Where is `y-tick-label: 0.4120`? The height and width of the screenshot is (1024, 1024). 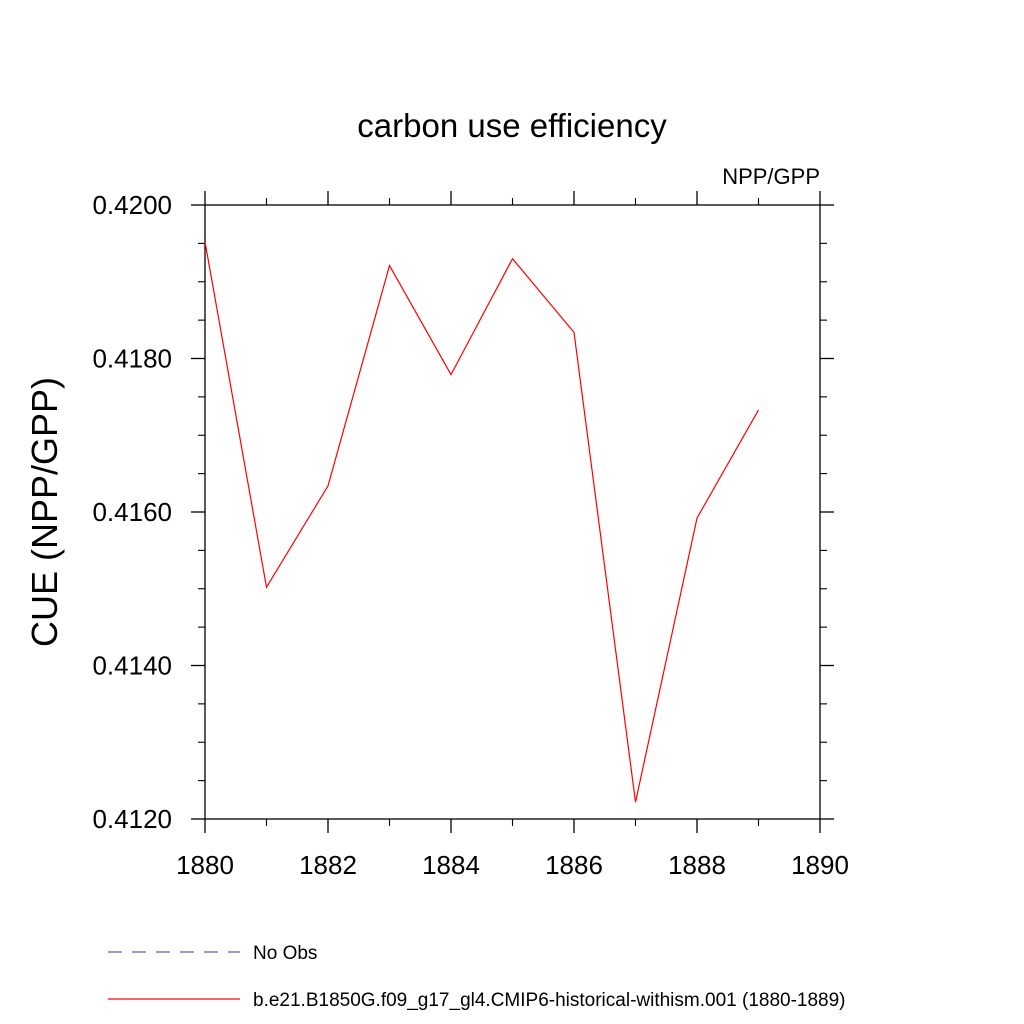
y-tick-label: 0.4120 is located at coordinates (132, 819).